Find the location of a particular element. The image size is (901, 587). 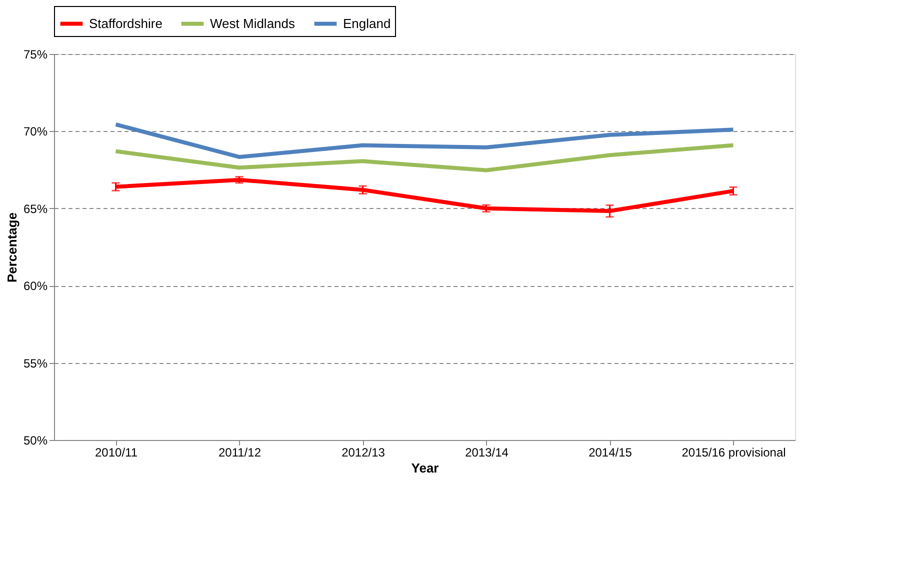

x-tick-label: 2014/15 is located at coordinates (610, 453).